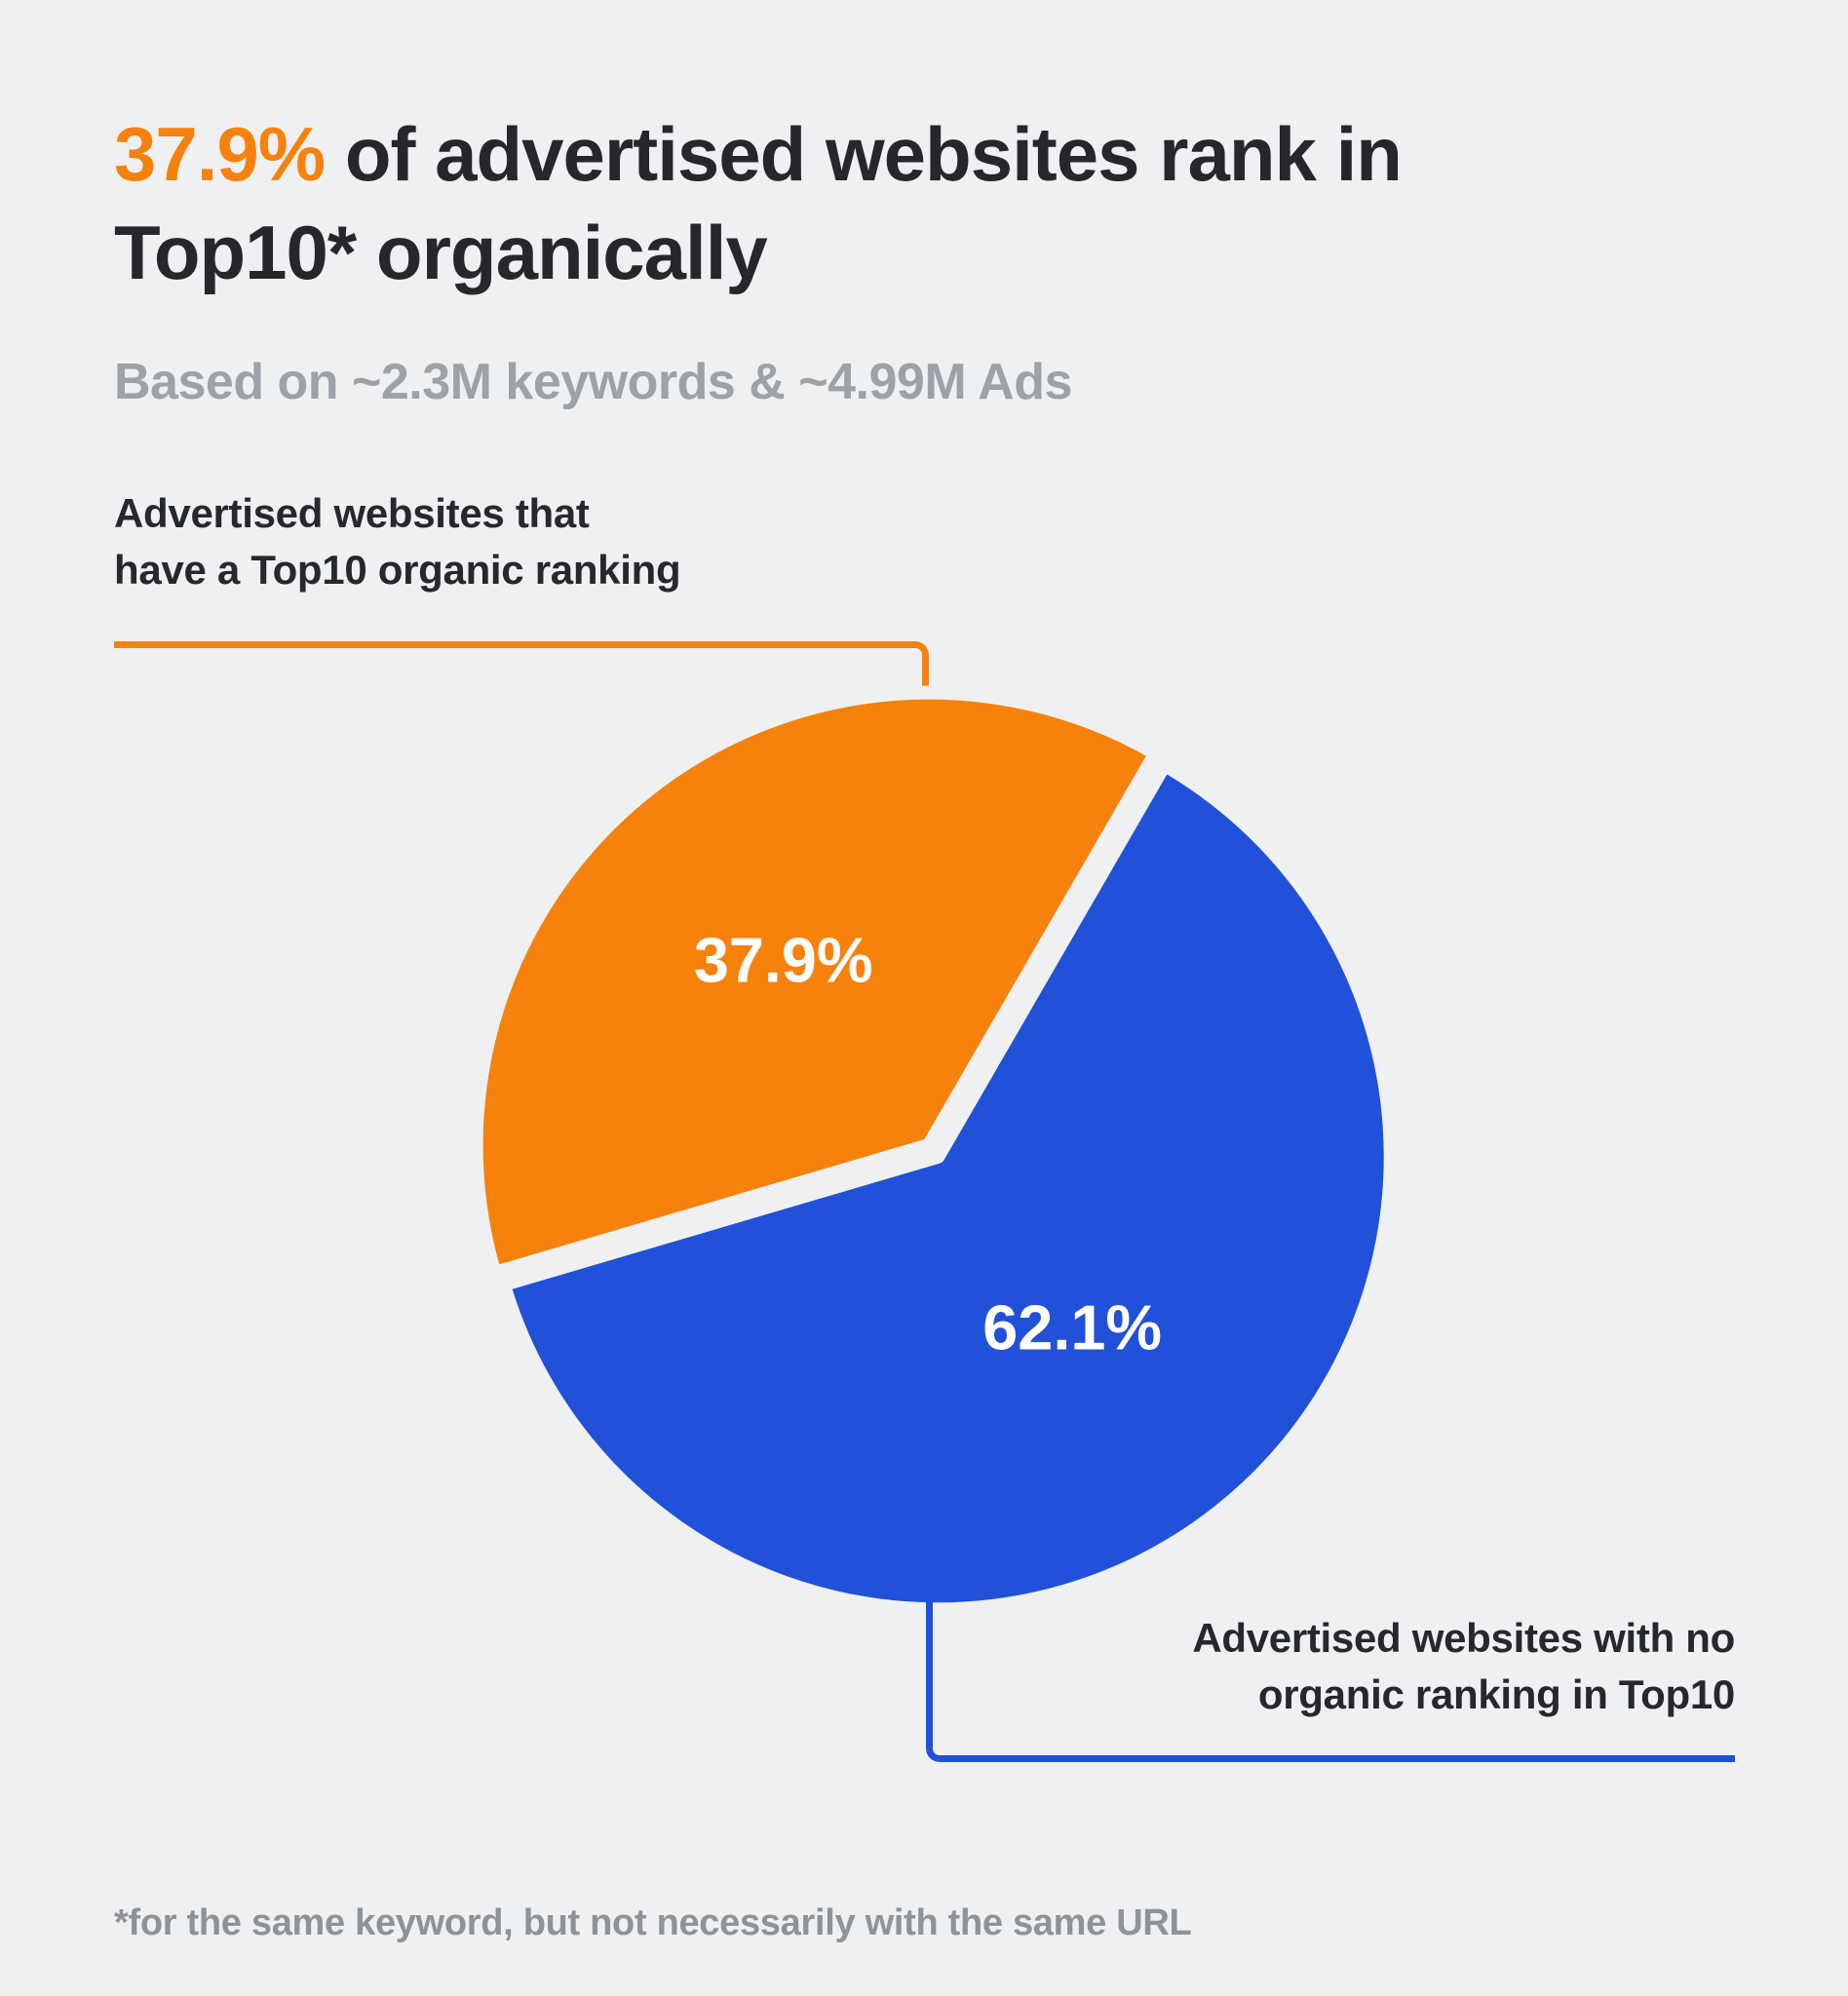 This screenshot has width=1848, height=1996. What do you see at coordinates (441, 253) in the screenshot?
I see `title-line2: Top10* organically` at bounding box center [441, 253].